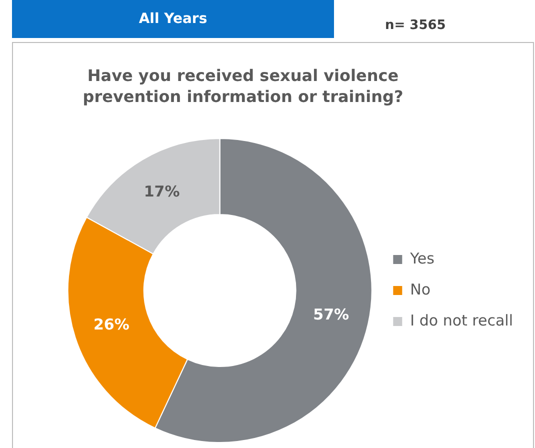 The image size is (535, 448). Describe the element at coordinates (243, 86) in the screenshot. I see `chart-title: Have you received sexual violence prevention information or training?` at that location.